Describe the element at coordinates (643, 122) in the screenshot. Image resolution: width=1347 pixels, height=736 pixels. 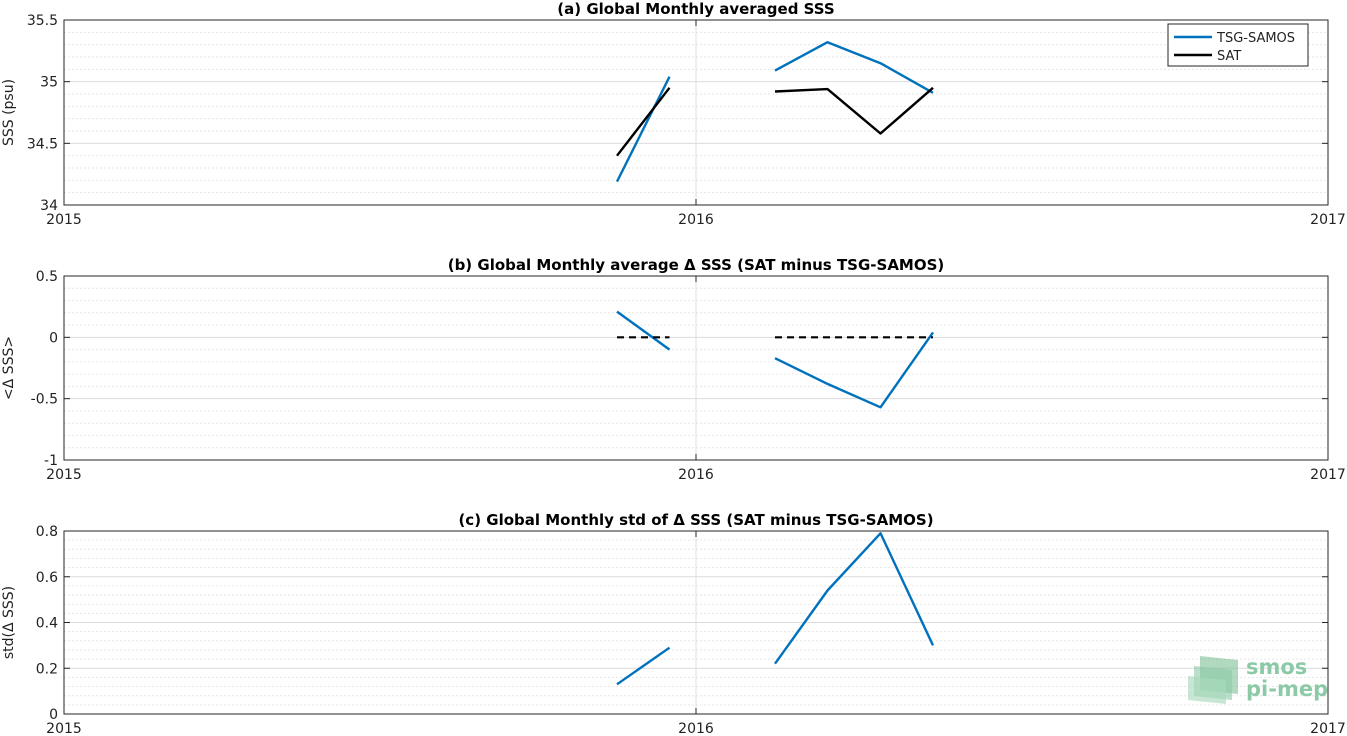
I see `series-line-sat-seg0` at that location.